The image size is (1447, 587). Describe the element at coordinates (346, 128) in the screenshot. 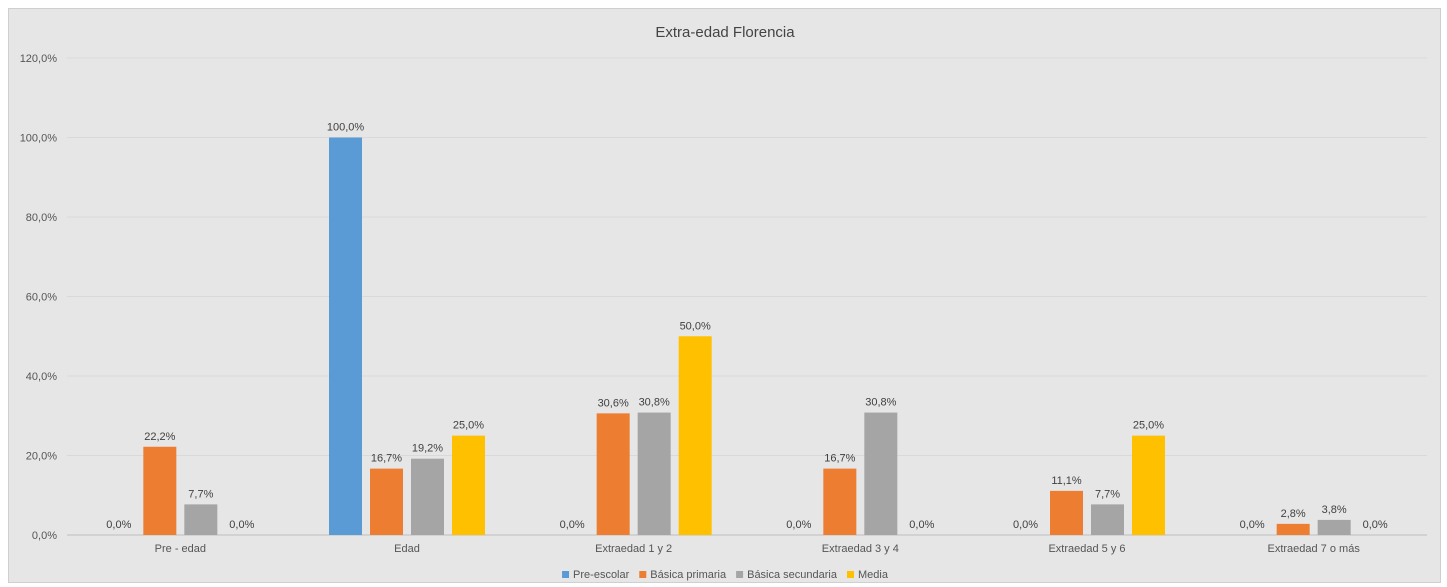

I see `data-label: 100,0%` at that location.